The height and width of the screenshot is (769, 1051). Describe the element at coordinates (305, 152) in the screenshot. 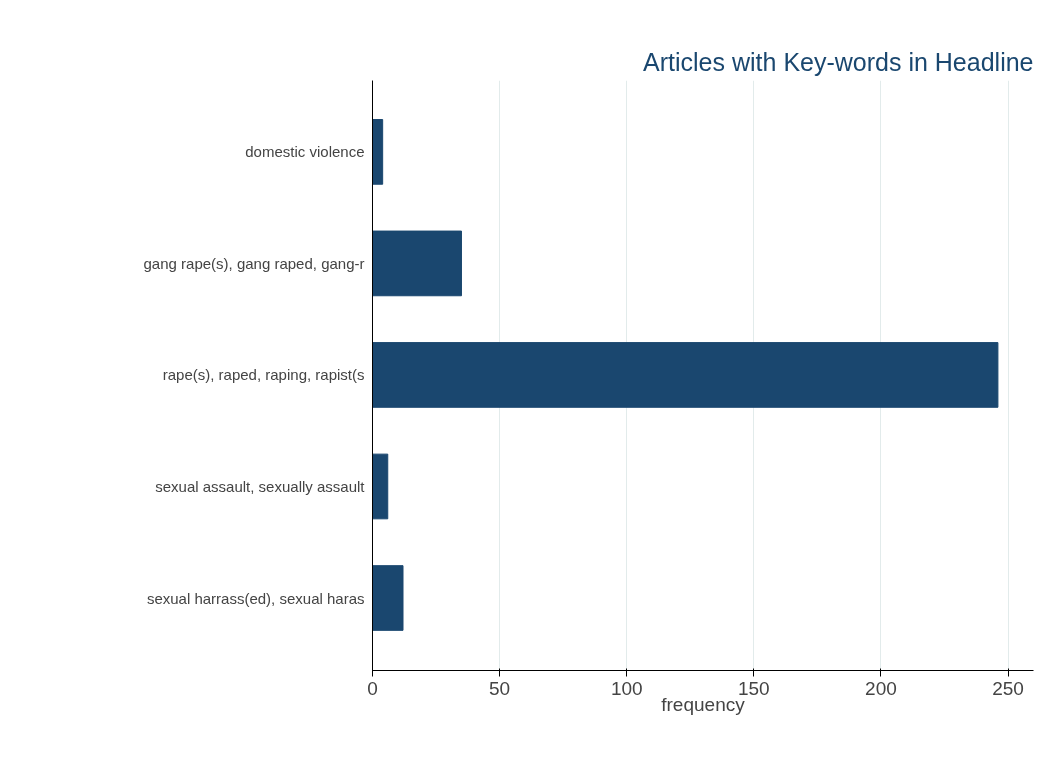

I see `y-tick-label: domestic violence` at that location.